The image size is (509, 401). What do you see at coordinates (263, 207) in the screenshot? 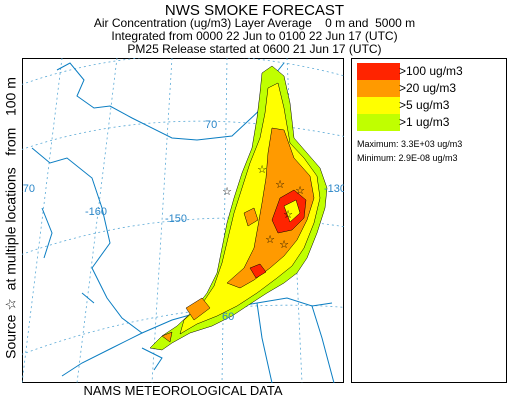
I see `source-markers: ☆ ☆ ☆ ☆ ☆ ☆ ☆` at bounding box center [263, 207].